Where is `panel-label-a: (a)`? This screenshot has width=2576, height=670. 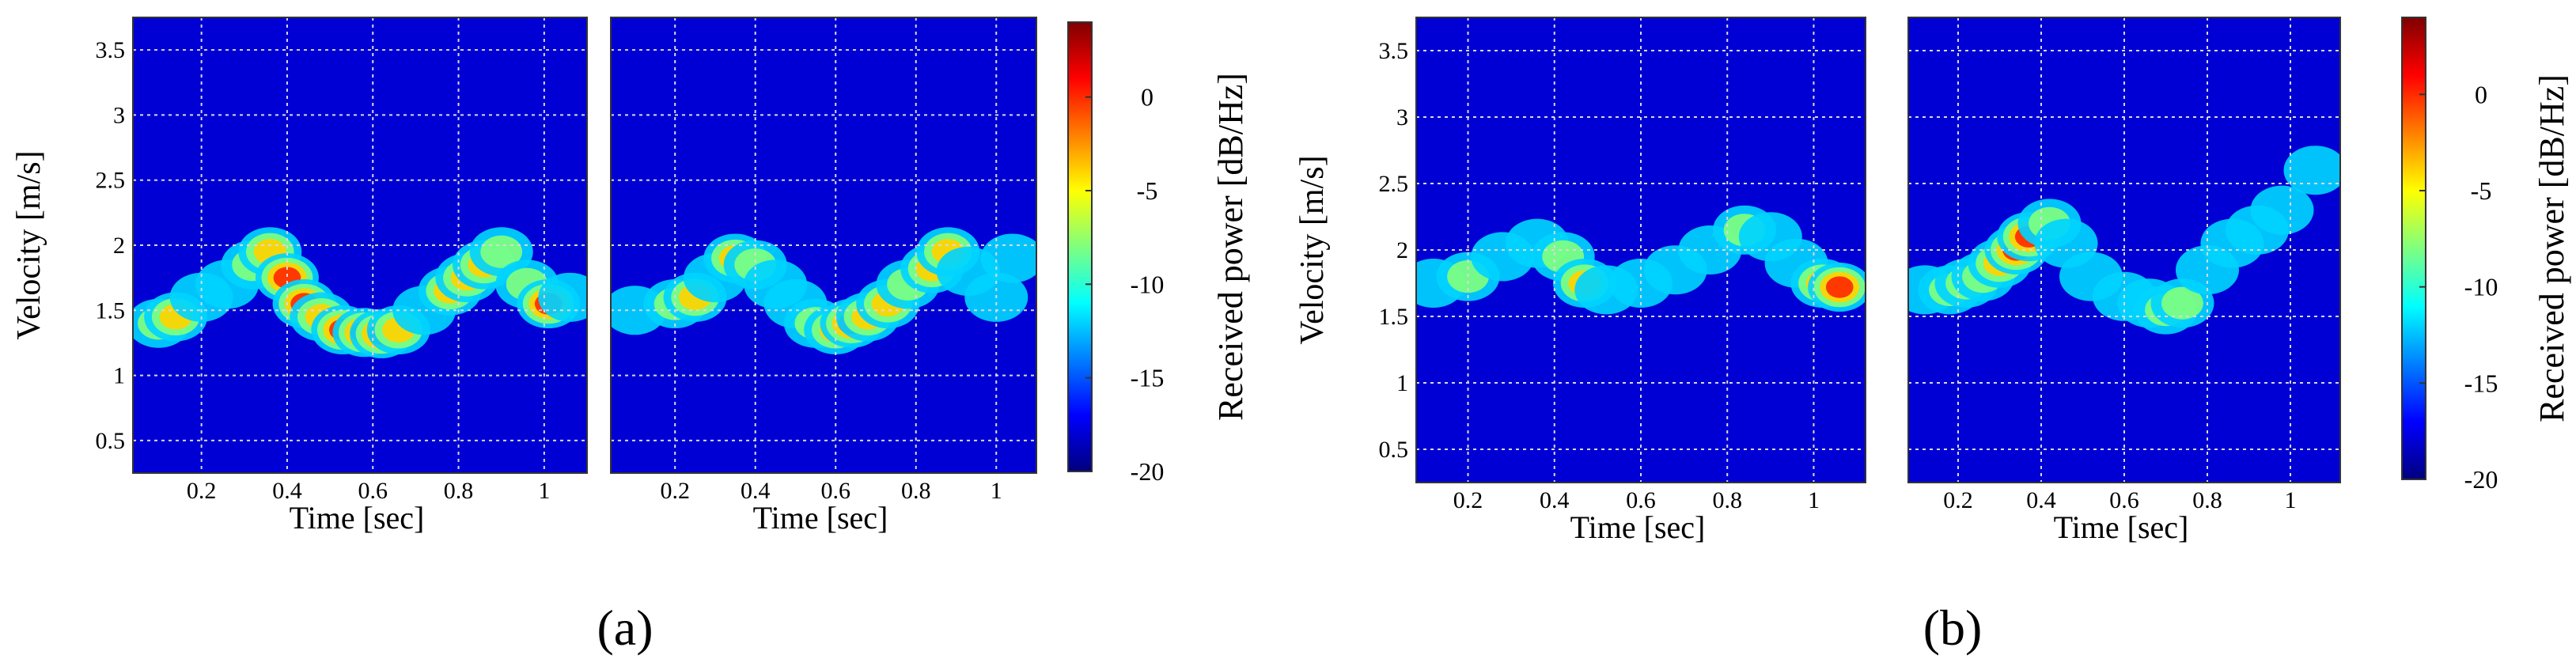 panel-label-a: (a) is located at coordinates (625, 628).